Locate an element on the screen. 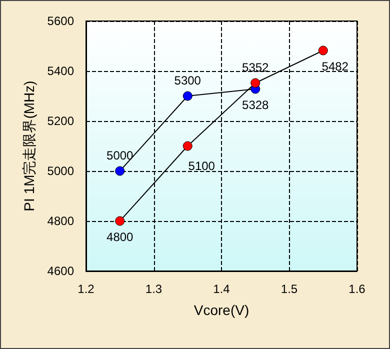 This screenshot has width=390, height=349. x-tick-label: 1.6 is located at coordinates (357, 289).